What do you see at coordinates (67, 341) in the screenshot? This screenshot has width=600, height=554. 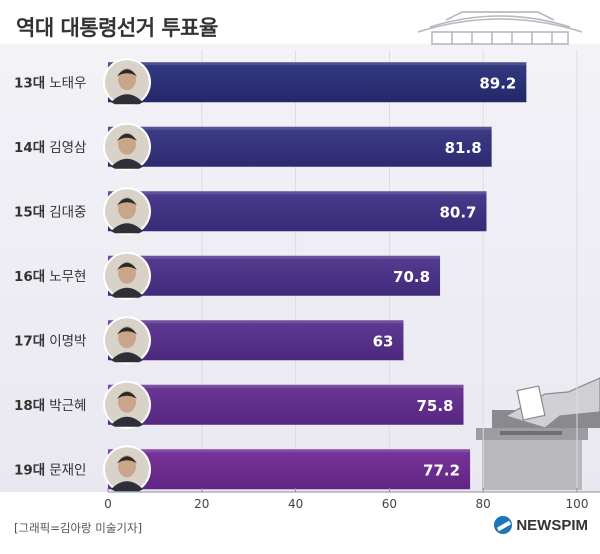 I see `category-name: 이명박` at bounding box center [67, 341].